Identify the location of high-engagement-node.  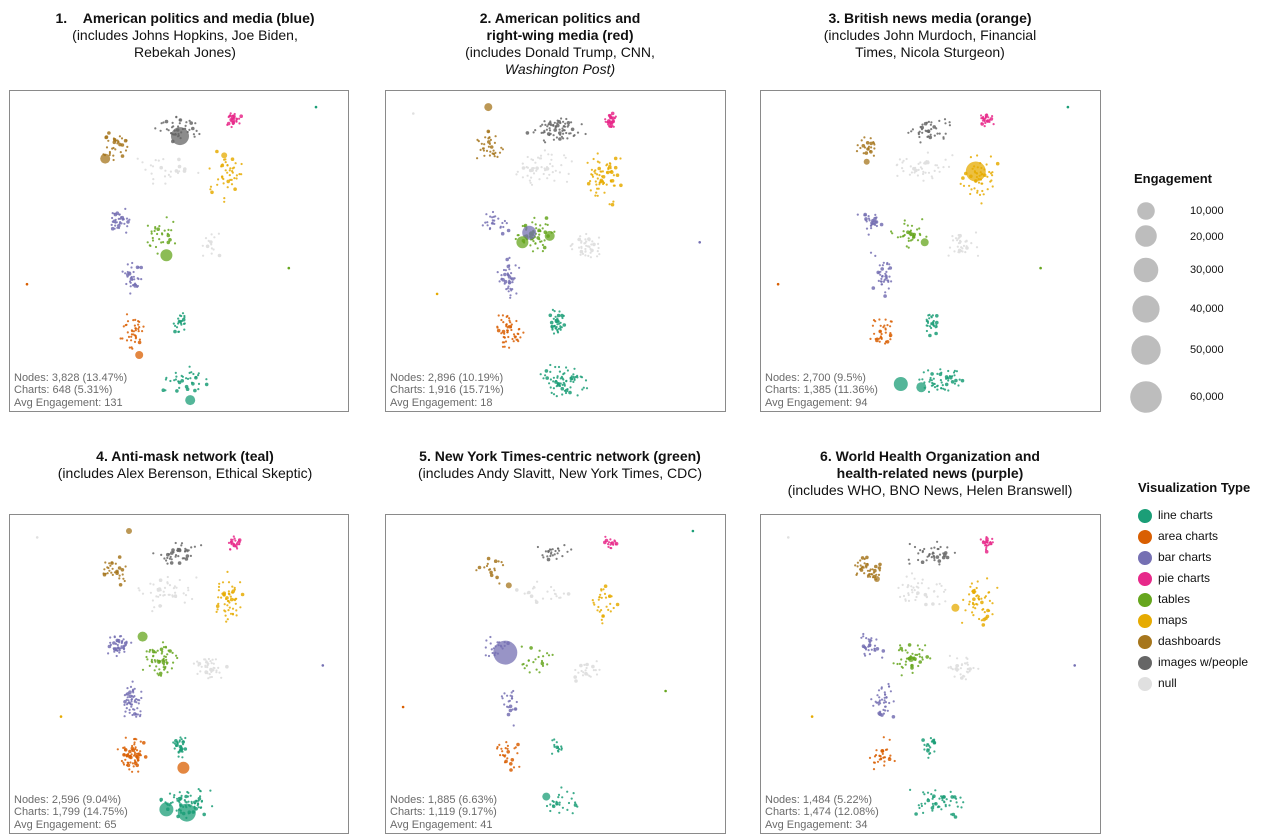
(505, 652).